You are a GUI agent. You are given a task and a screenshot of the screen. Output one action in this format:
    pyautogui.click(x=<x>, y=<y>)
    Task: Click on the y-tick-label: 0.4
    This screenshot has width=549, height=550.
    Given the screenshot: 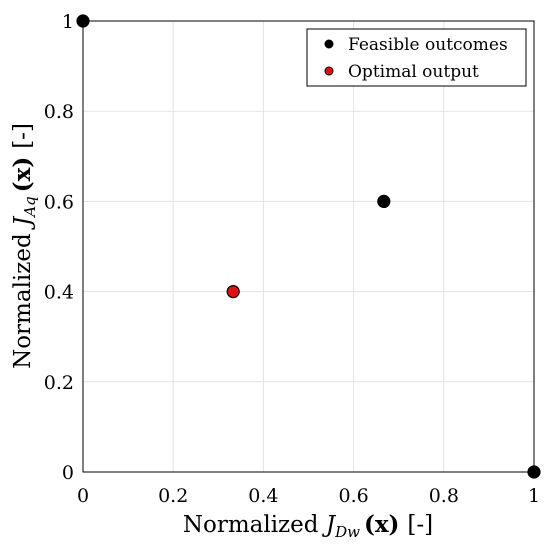 What is the action you would take?
    pyautogui.click(x=59, y=293)
    